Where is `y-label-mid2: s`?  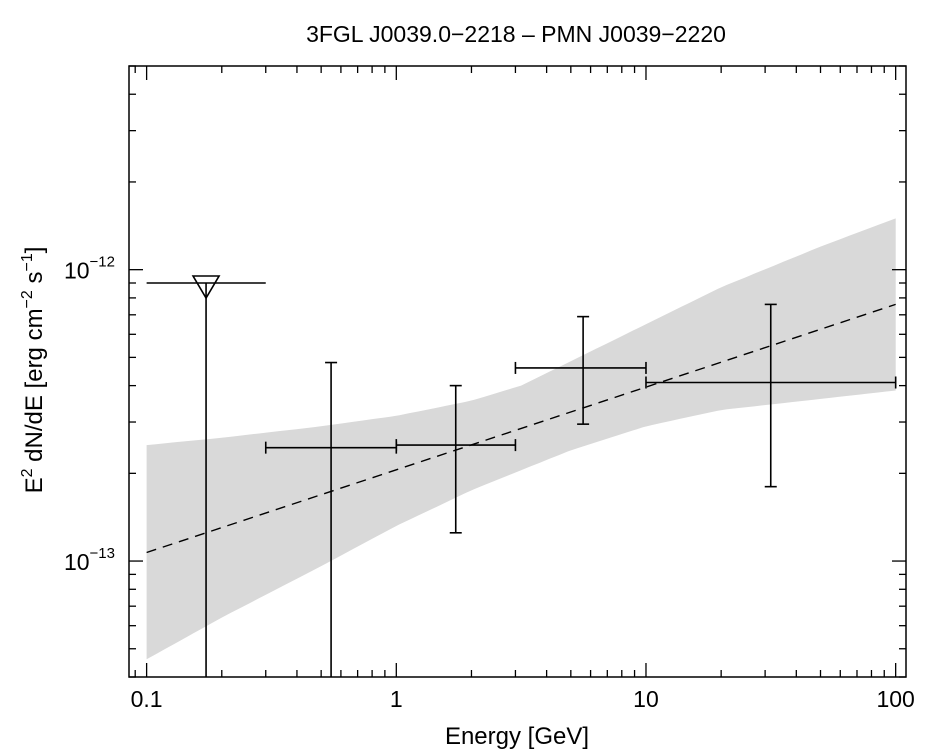
y-label-mid2: s is located at coordinates (34, 281).